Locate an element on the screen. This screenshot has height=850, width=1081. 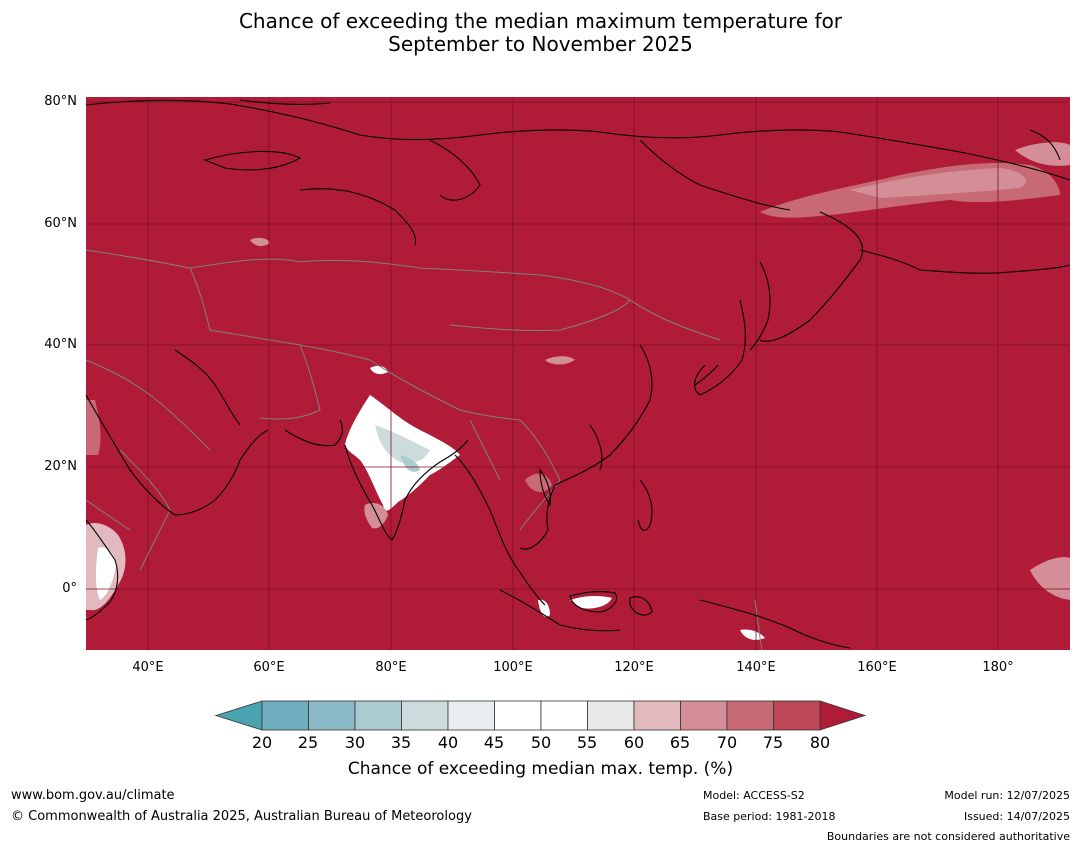
longitude-label: 60°E is located at coordinates (269, 667).